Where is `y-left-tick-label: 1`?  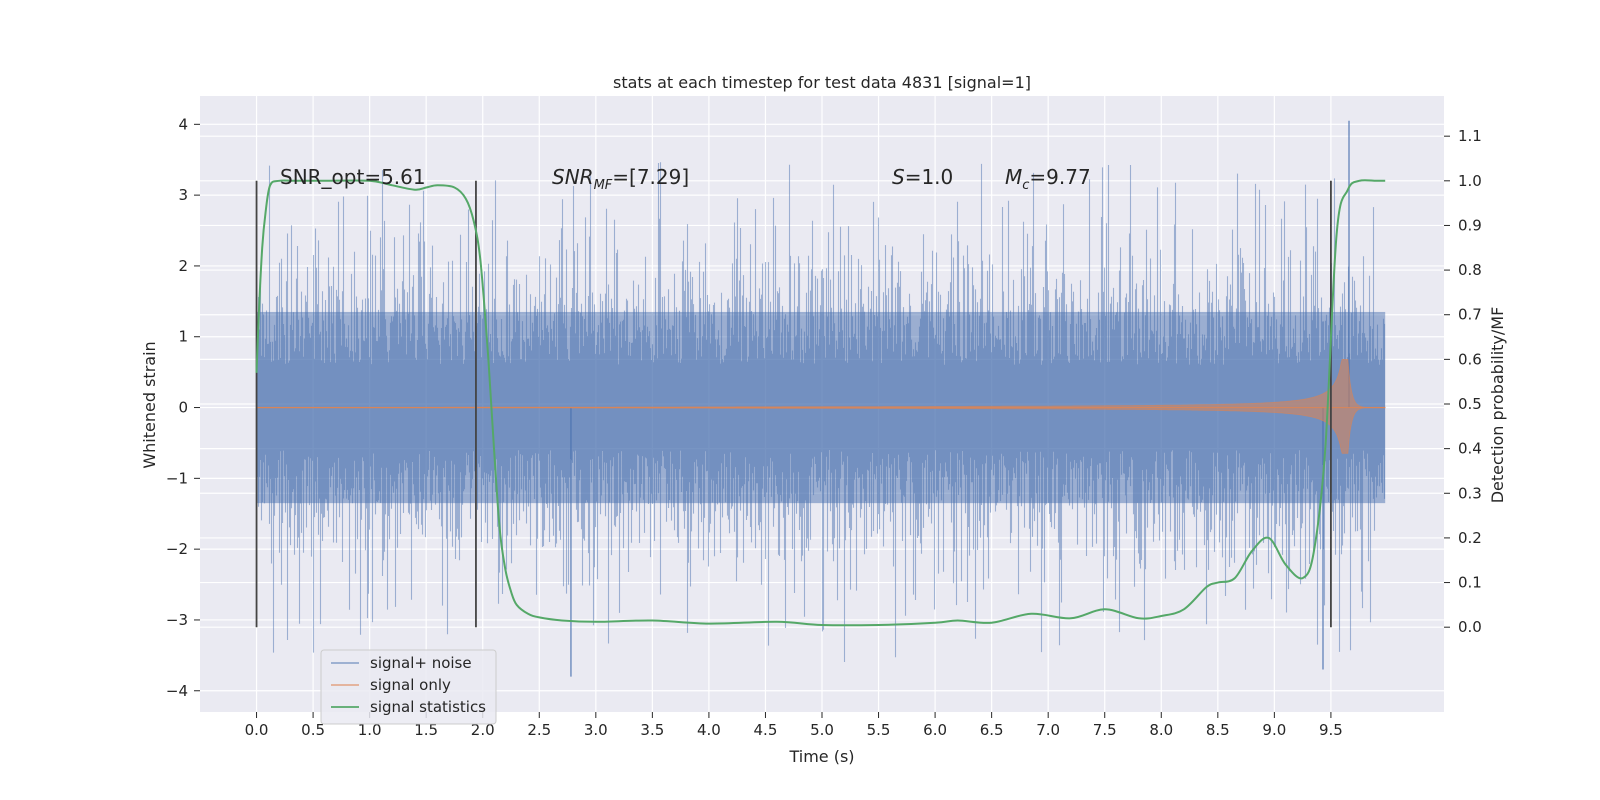
y-left-tick-label: 1 is located at coordinates (183, 337).